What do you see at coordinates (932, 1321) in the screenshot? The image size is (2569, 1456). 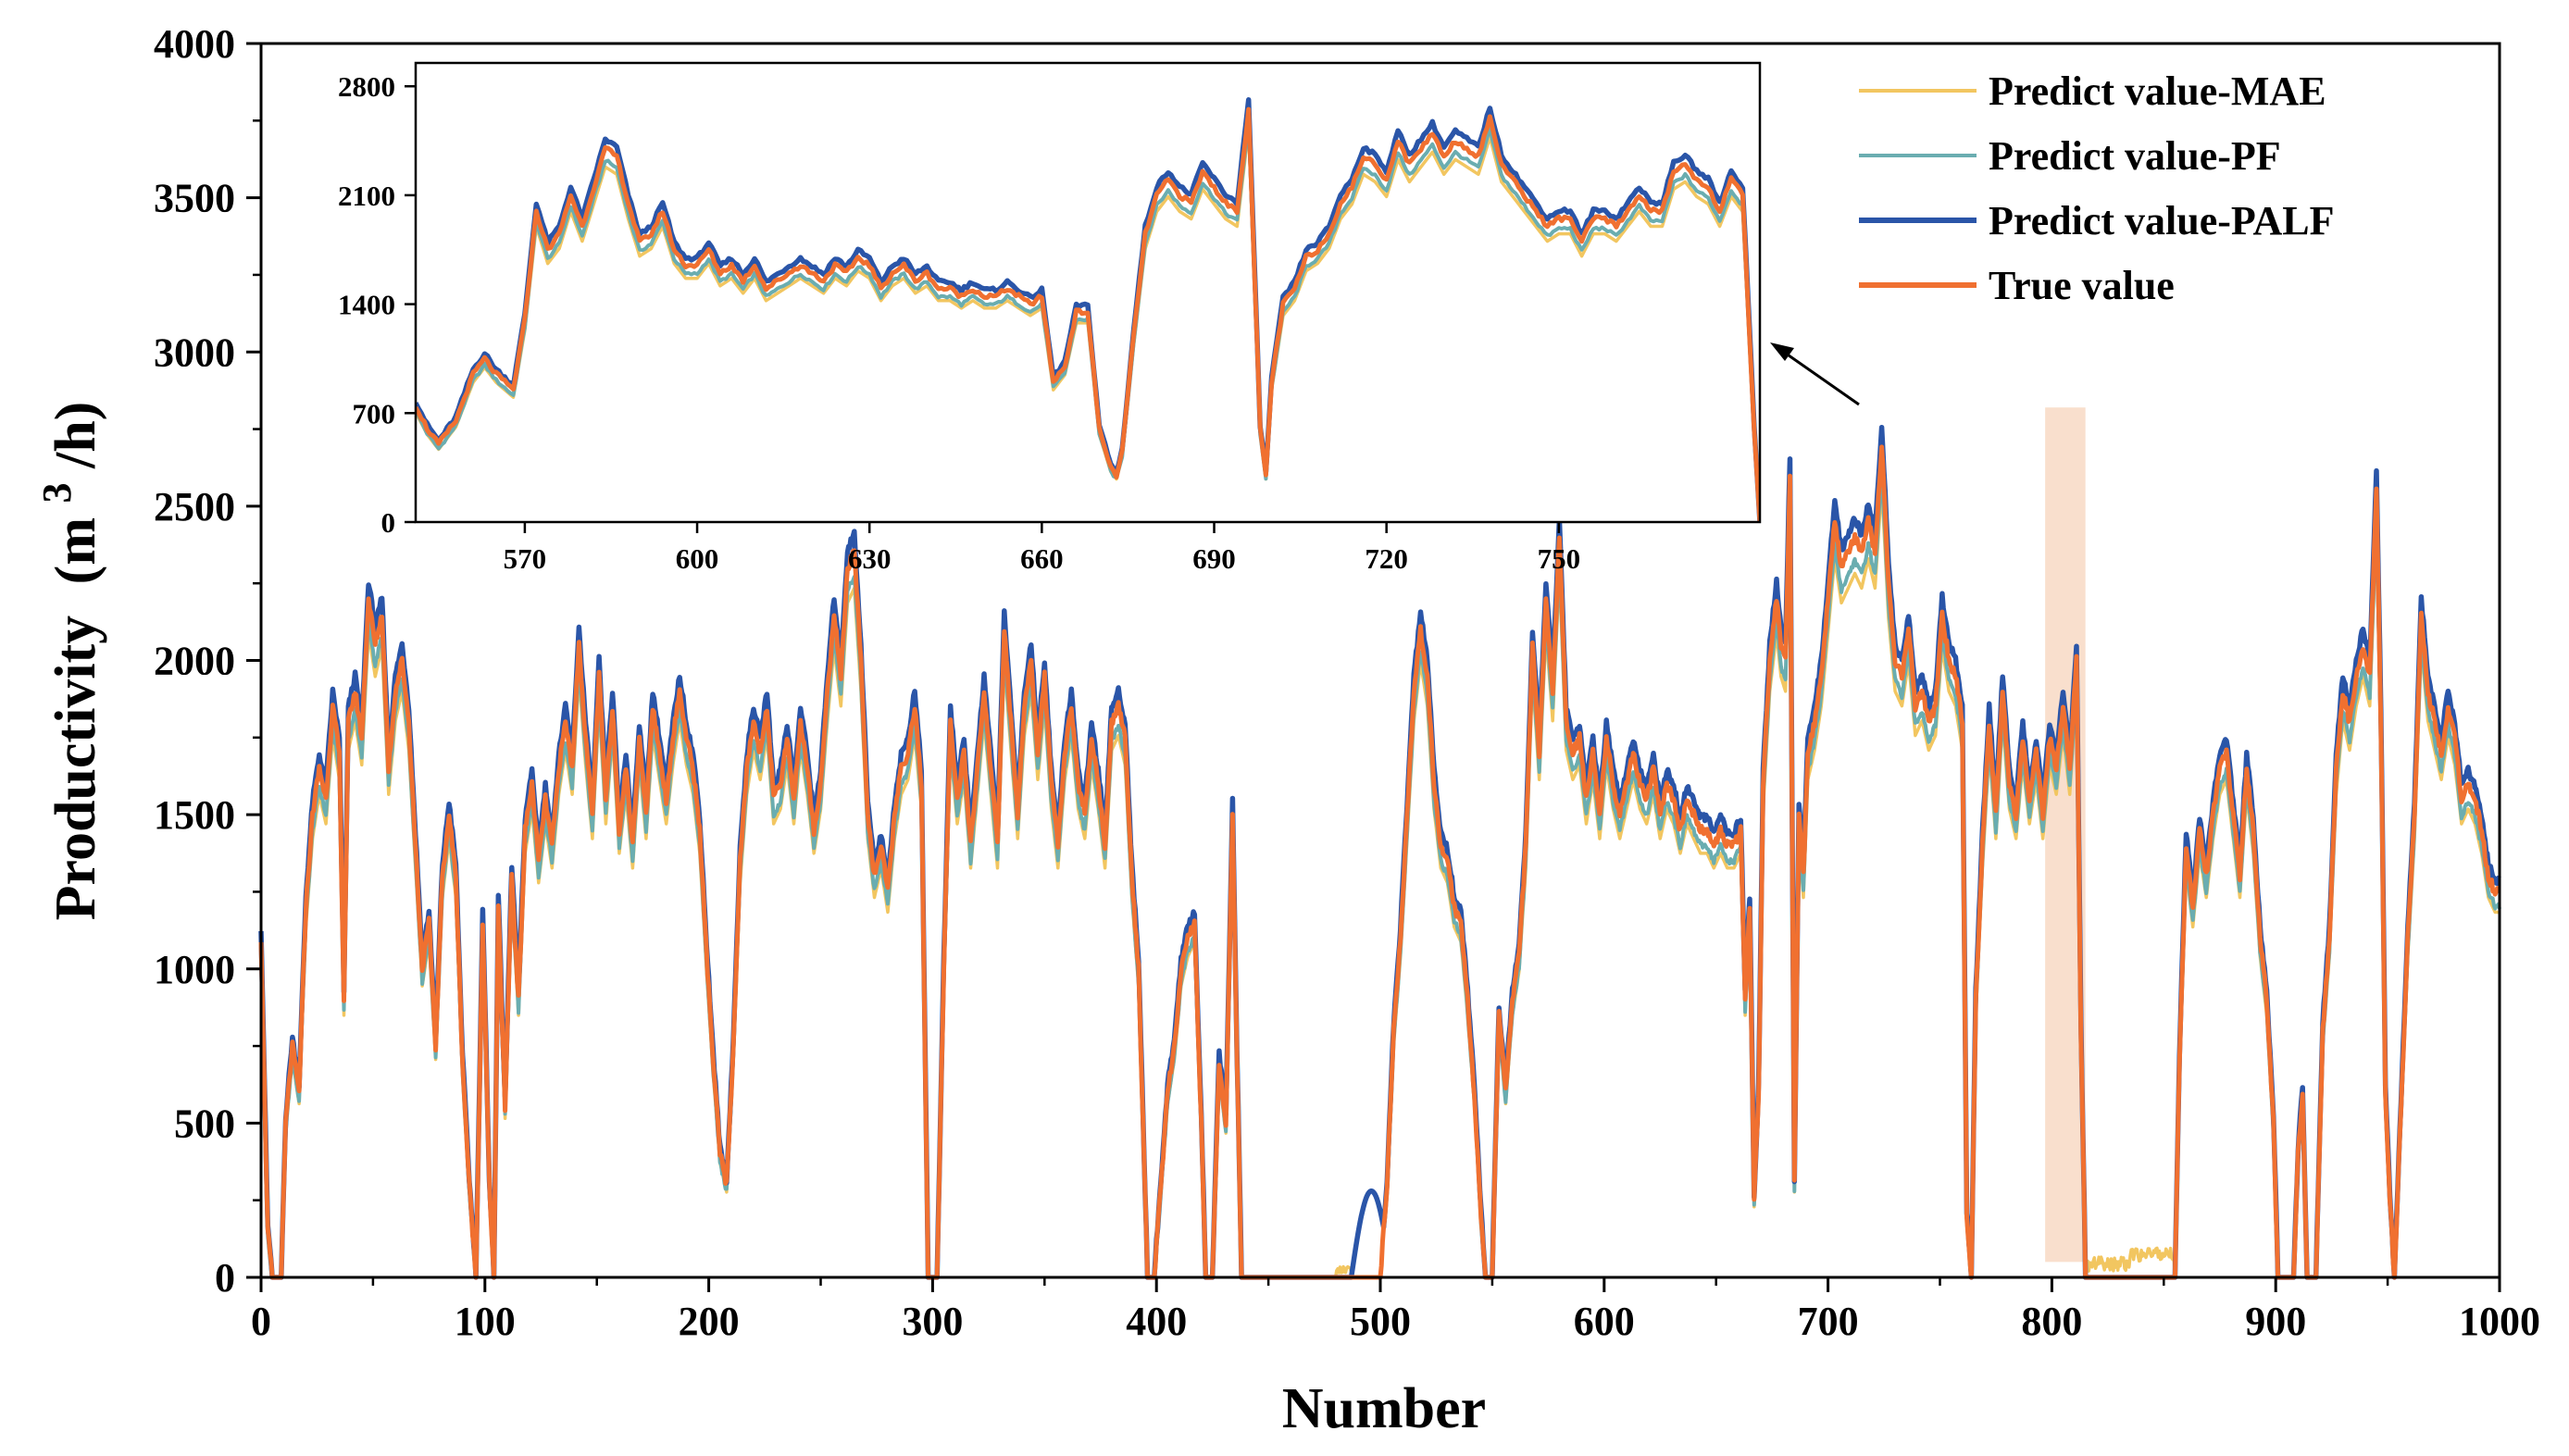 I see `x-tick-label: 300` at bounding box center [932, 1321].